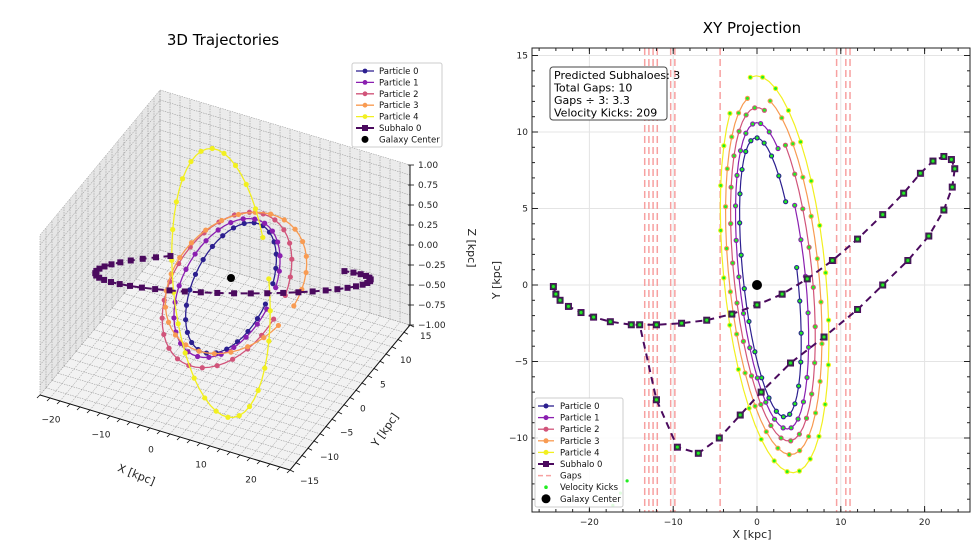 This screenshot has height=545, width=975. I want to click on legend-label-3d: Particle 0, so click(399, 72).